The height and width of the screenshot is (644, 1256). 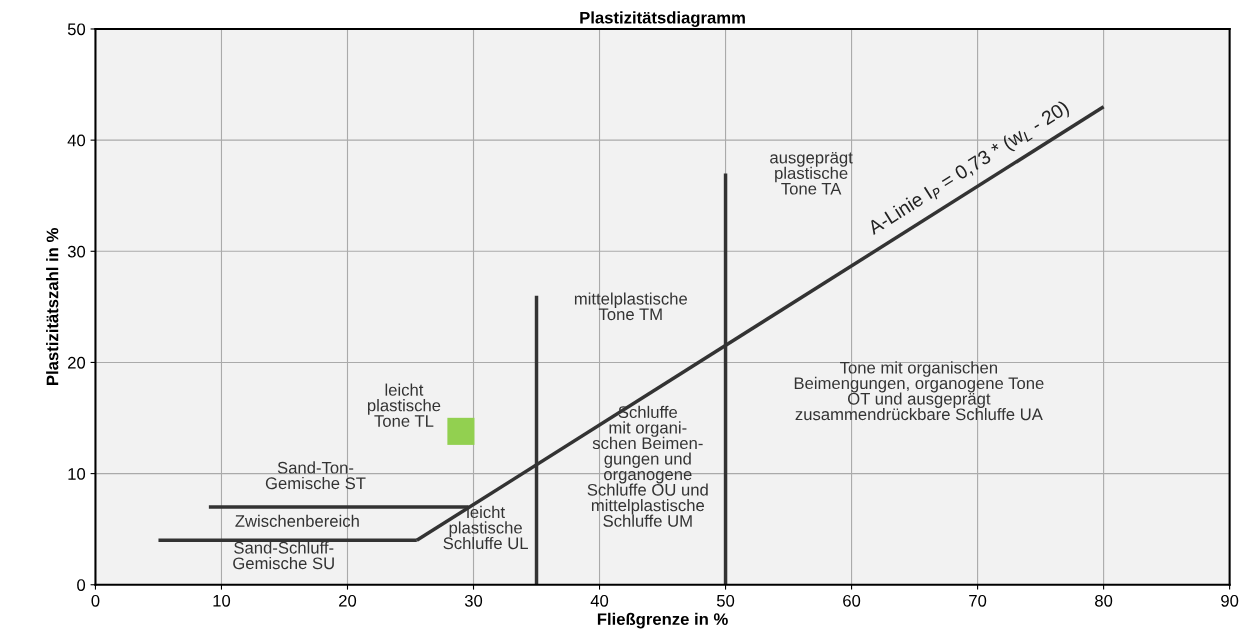 What do you see at coordinates (969, 169) in the screenshot?
I see `text: A-Linie I$_{P}$ = 0,73 * (w$_{L}$ - 20)` at bounding box center [969, 169].